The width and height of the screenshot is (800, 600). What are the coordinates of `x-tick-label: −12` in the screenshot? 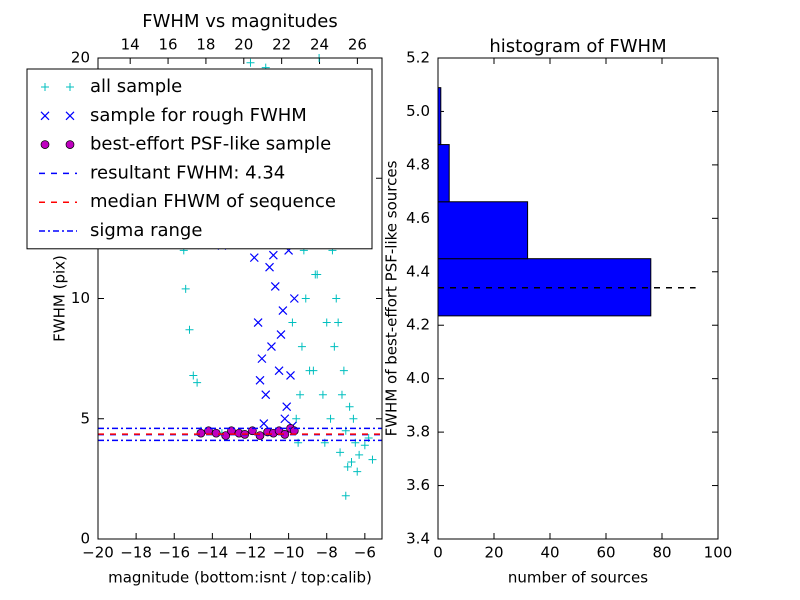 It's located at (251, 553).